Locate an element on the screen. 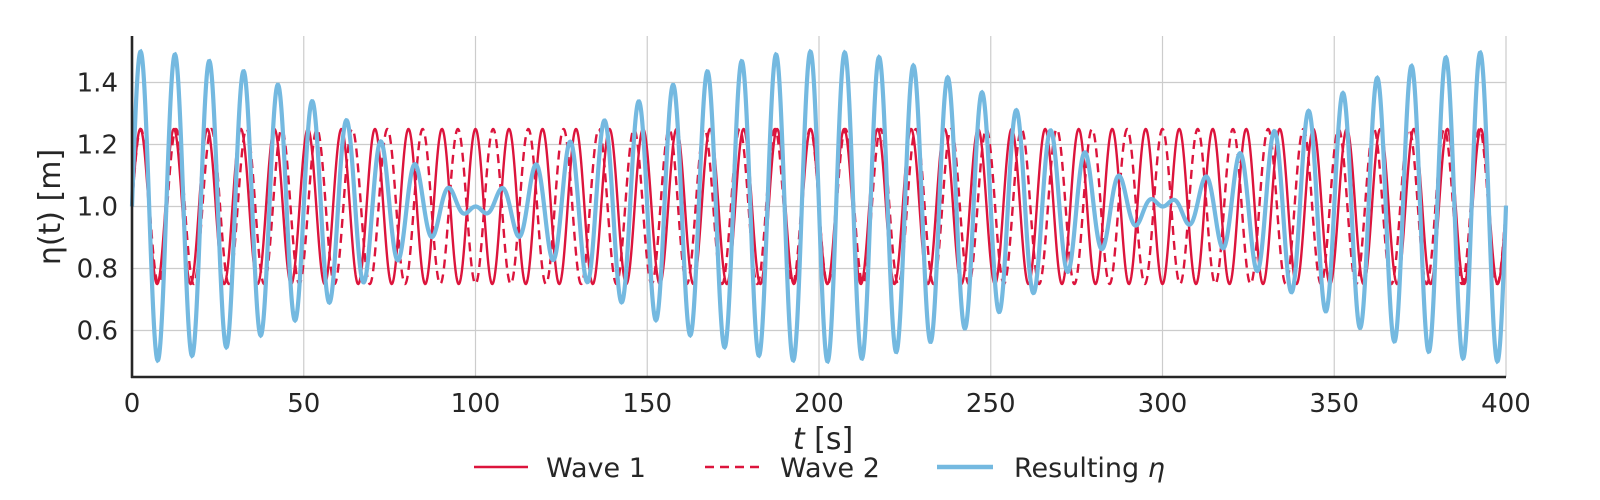 This screenshot has width=1600, height=500. x-tick-label: 50 is located at coordinates (303, 404).